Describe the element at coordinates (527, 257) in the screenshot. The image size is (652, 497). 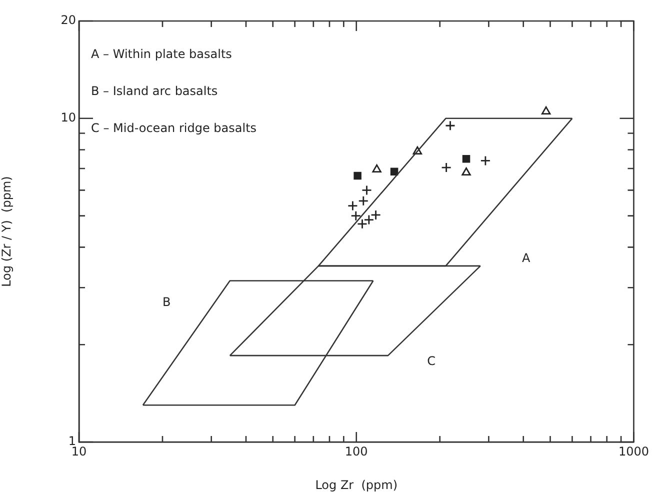
I see `annotation: A` at that location.